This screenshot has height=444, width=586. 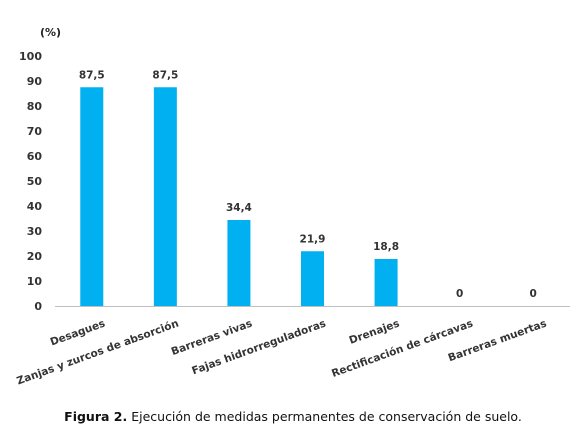 What do you see at coordinates (35, 231) in the screenshot?
I see `y-tick-label: 30` at bounding box center [35, 231].